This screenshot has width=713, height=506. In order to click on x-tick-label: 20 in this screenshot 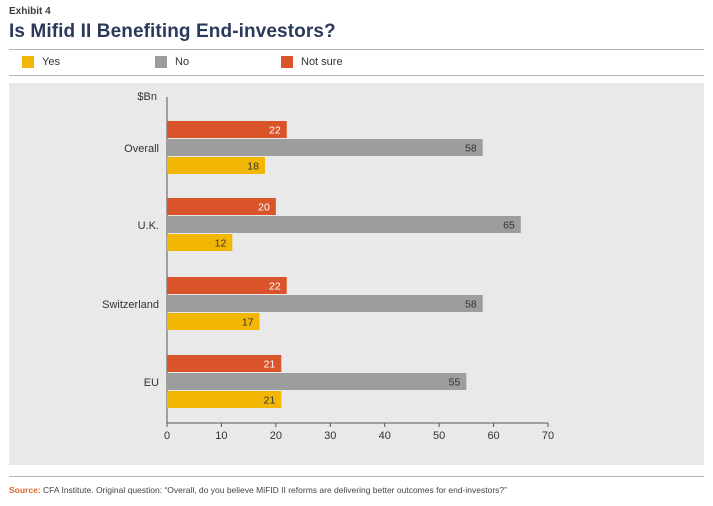, I will do `click(276, 436)`.